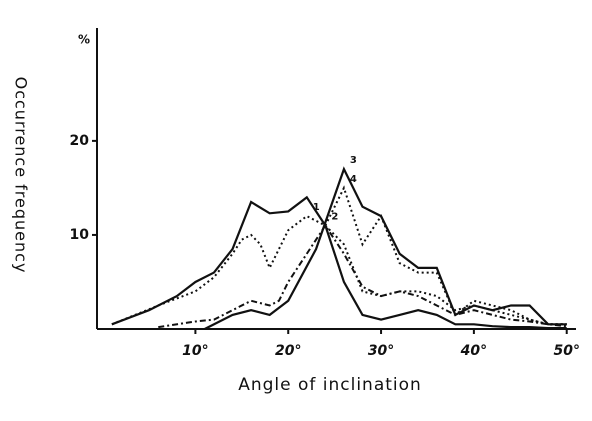 The width and height of the screenshot is (592, 421). Describe the element at coordinates (195, 351) in the screenshot. I see `x-tick-label: 10°` at that location.